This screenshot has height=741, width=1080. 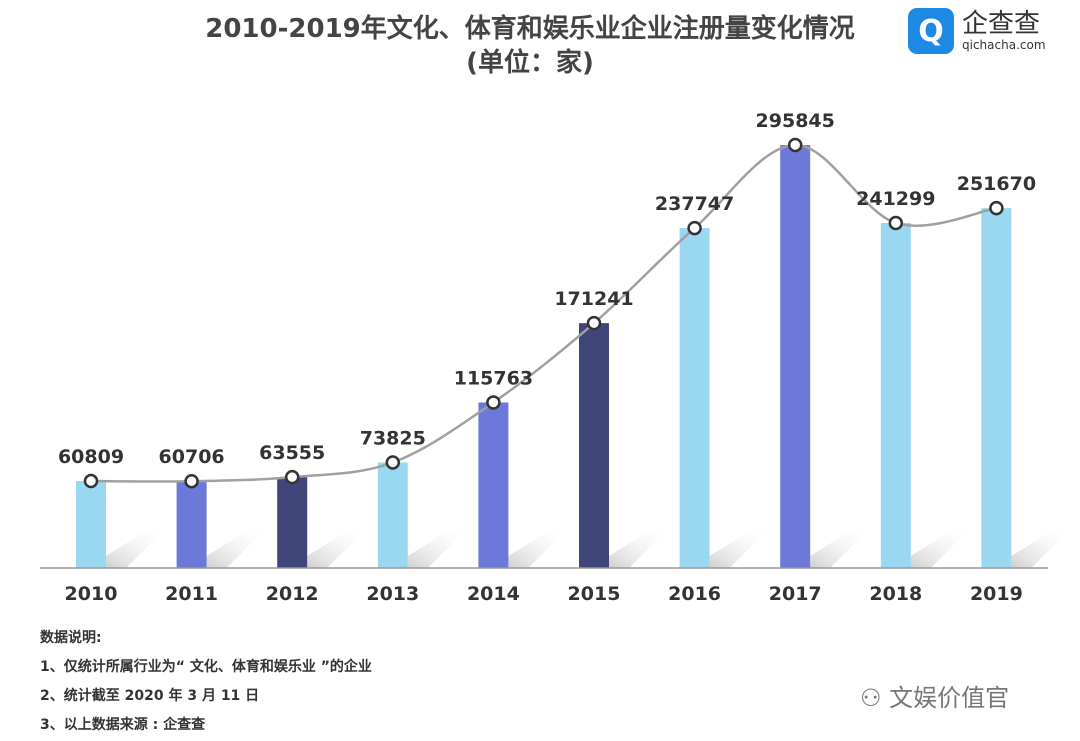 What do you see at coordinates (91, 457) in the screenshot?
I see `data-label-2010: 60809` at bounding box center [91, 457].